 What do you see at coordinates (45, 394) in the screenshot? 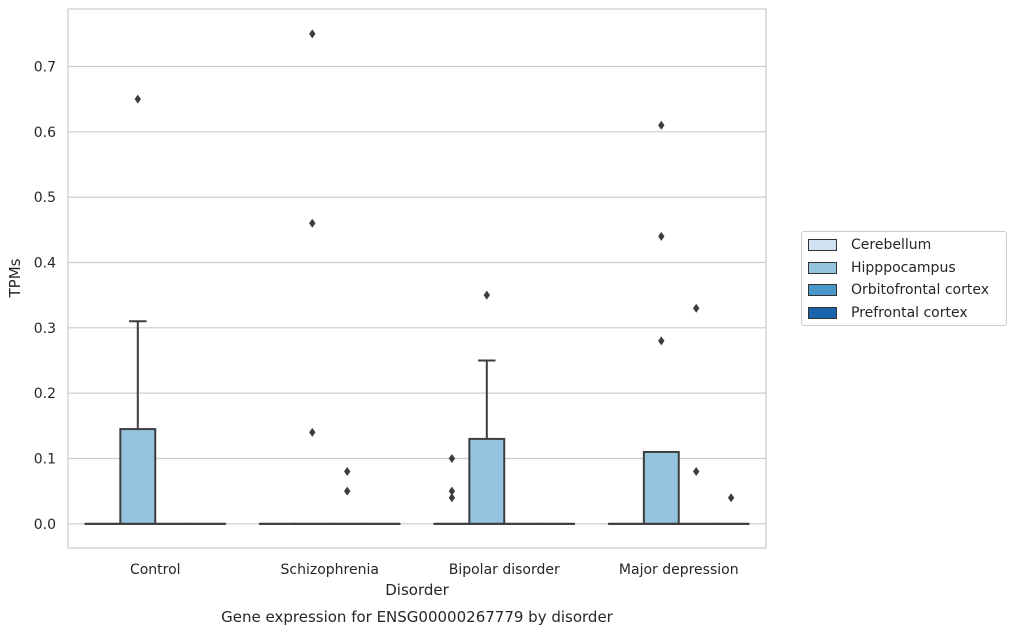
I see `y-tick-label: 0.2` at bounding box center [45, 394].